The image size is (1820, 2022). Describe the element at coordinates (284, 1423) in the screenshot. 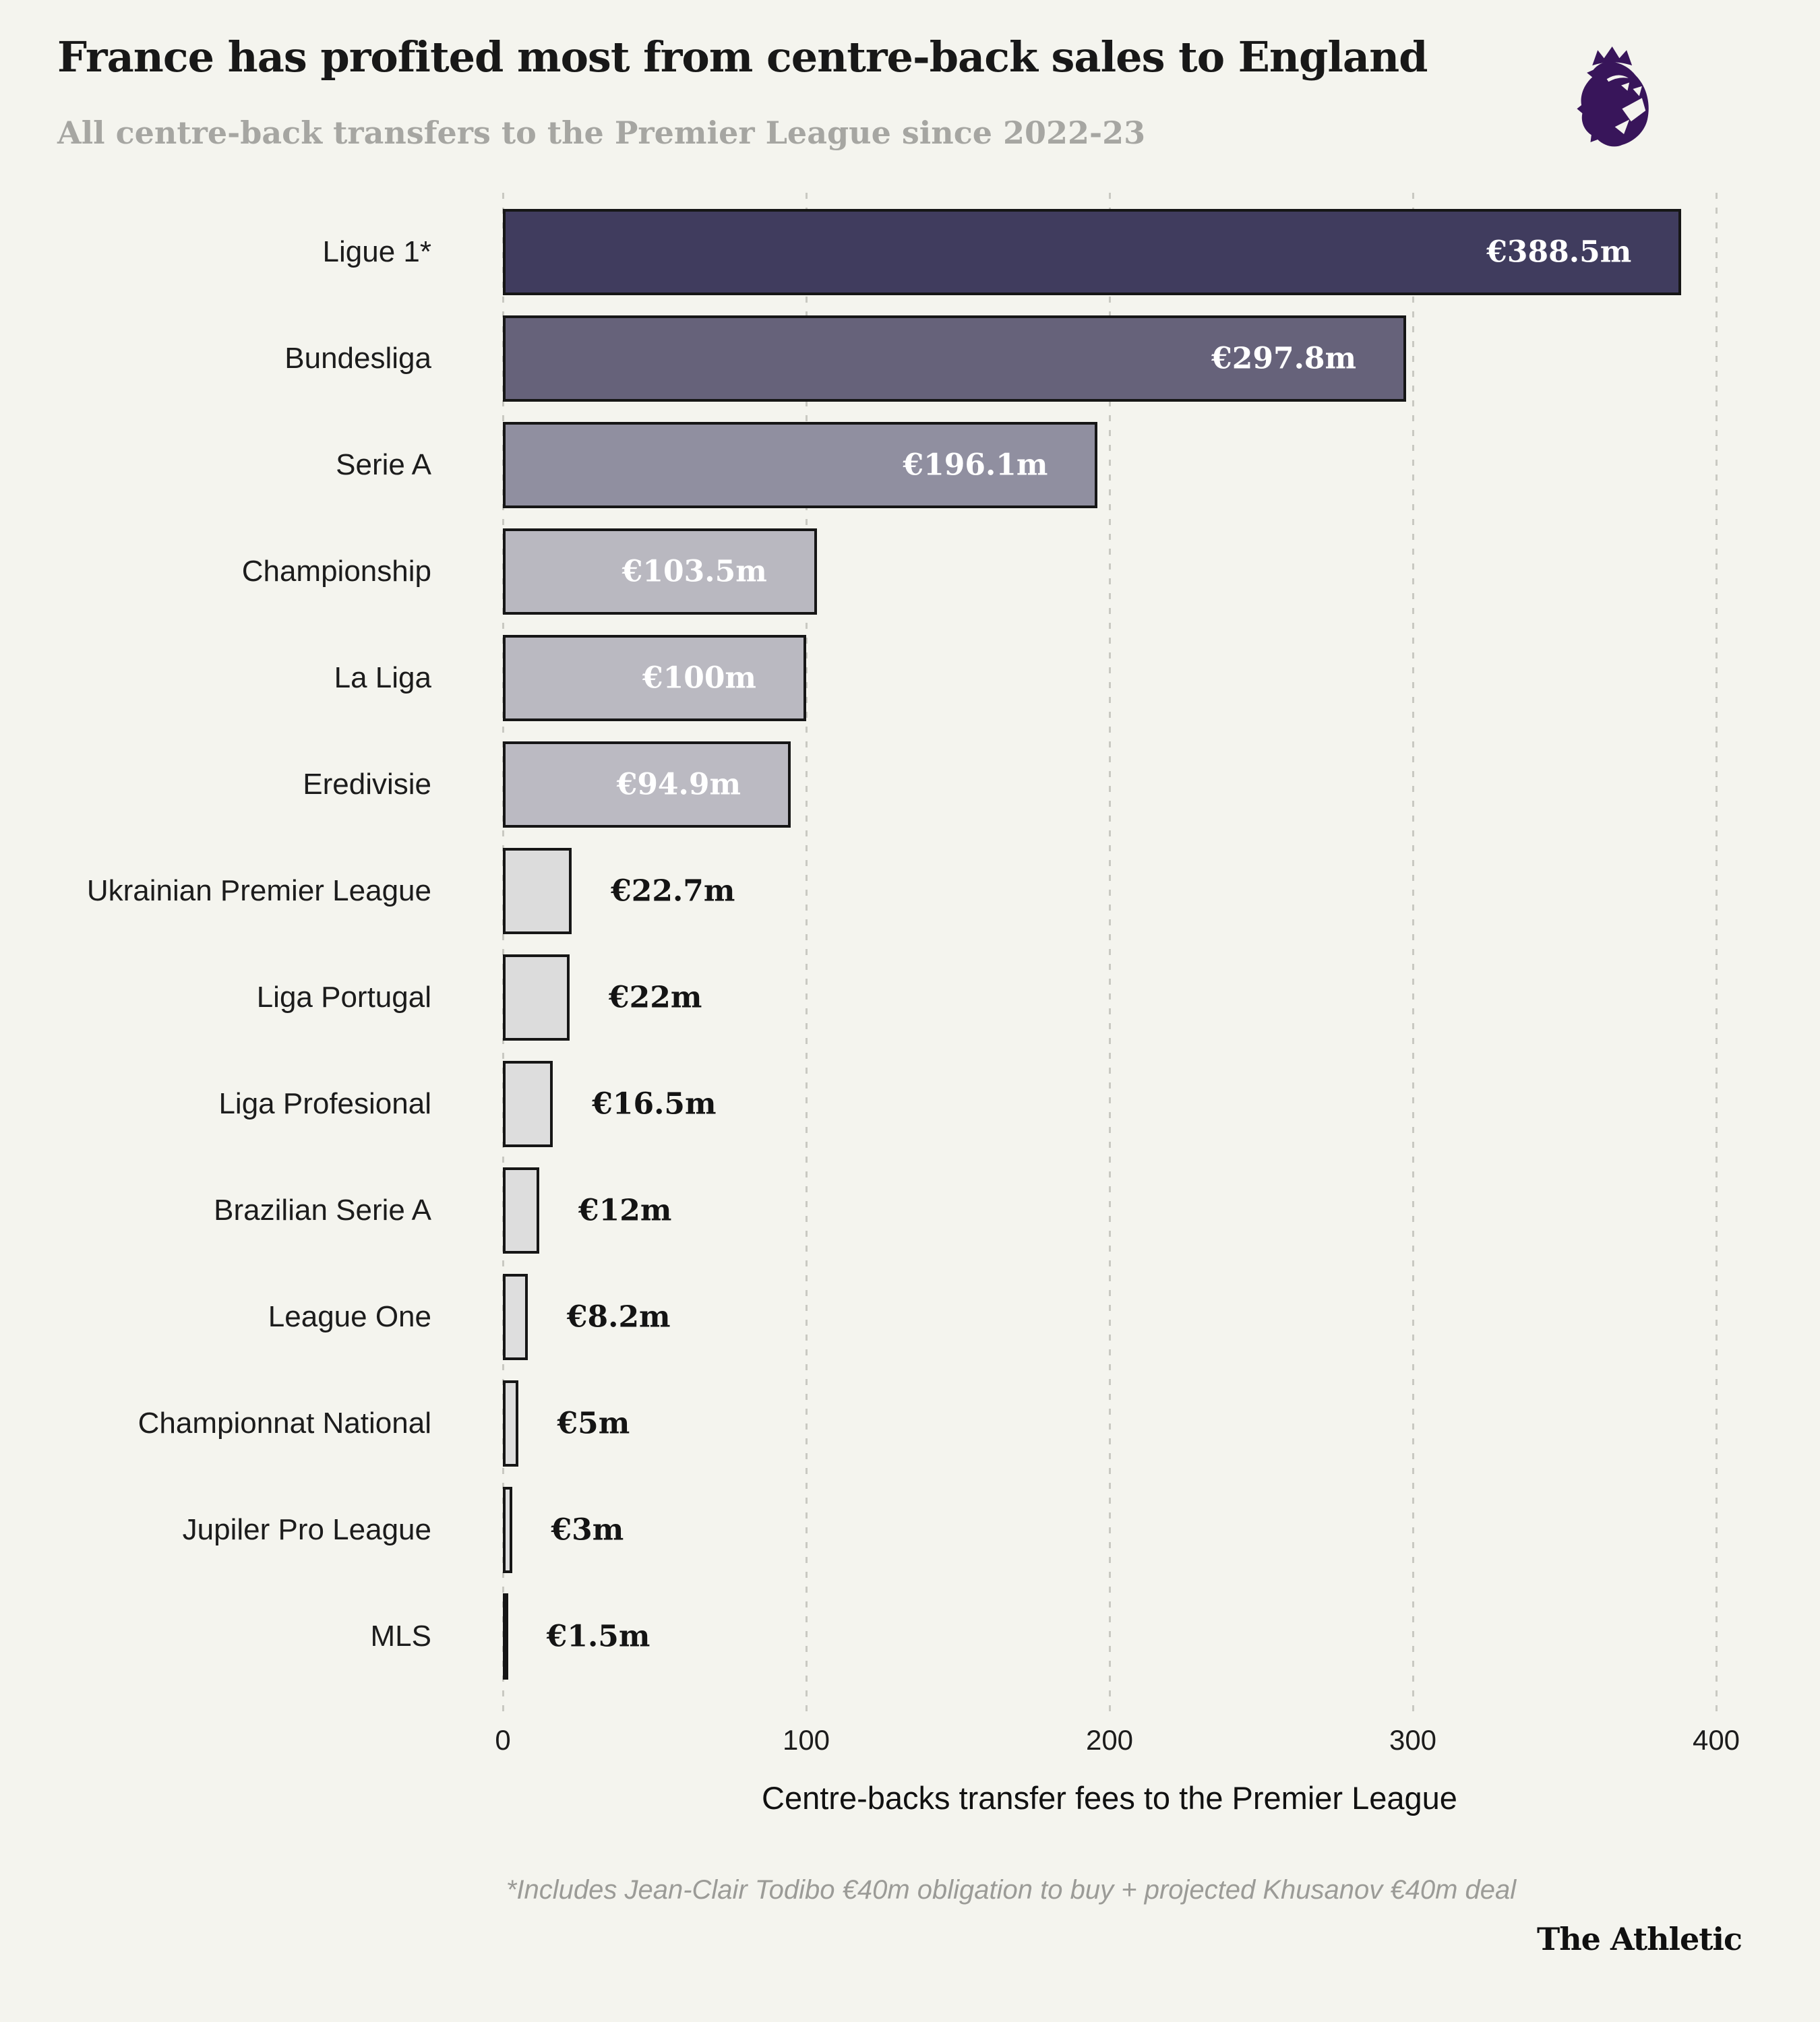

I see `category-label: Championnat National` at that location.